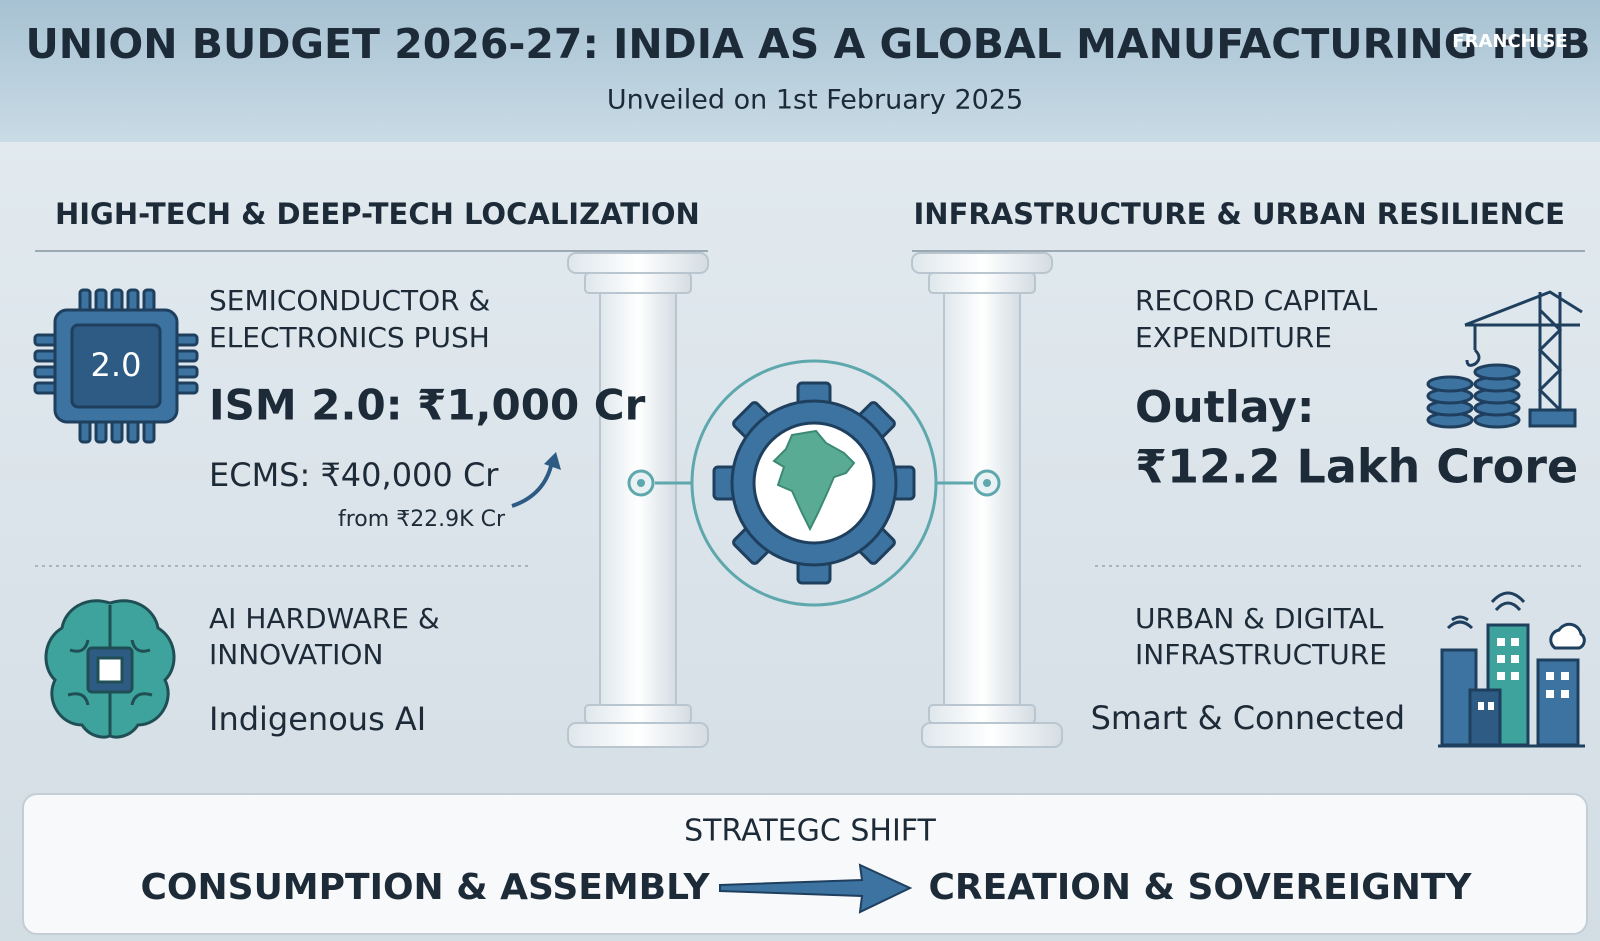 Image resolution: width=1600 pixels, height=941 pixels. What do you see at coordinates (815, 100) in the screenshot?
I see `subtitle: Unveiled on 1st February 2025` at bounding box center [815, 100].